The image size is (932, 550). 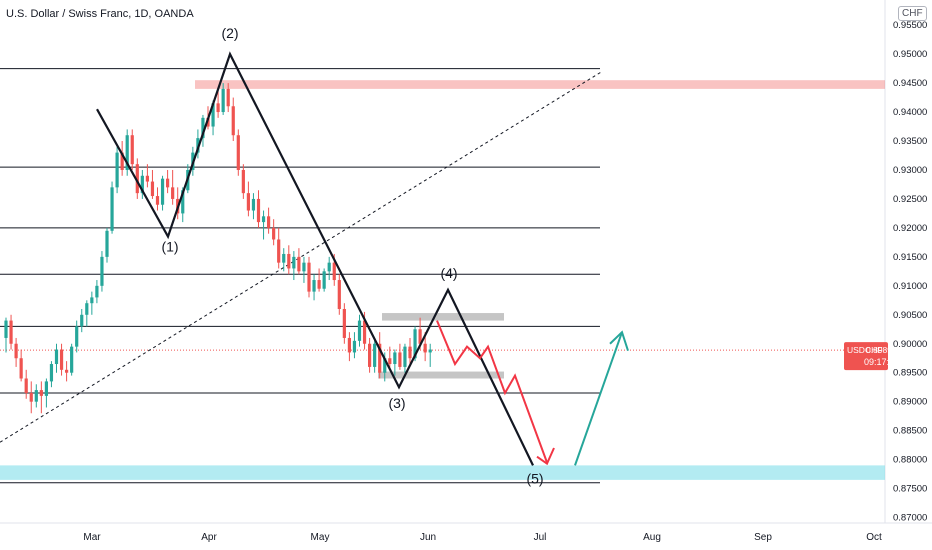 I want to click on price-tick-label: 0.90000, so click(x=910, y=344).